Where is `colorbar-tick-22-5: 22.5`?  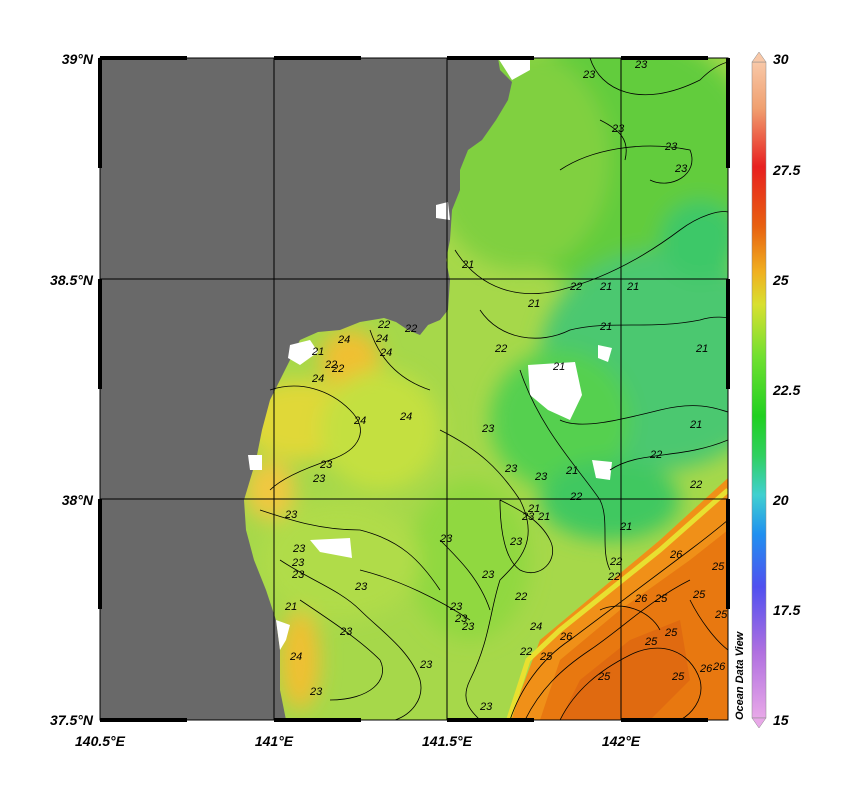 colorbar-tick-22-5: 22.5 is located at coordinates (787, 390).